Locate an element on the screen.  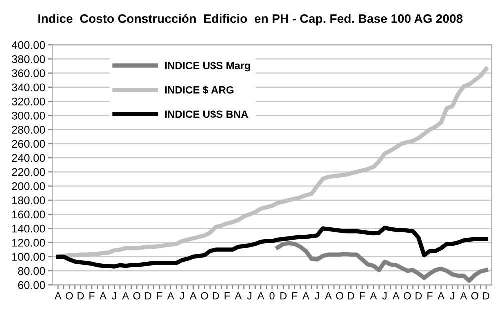
y-tick-label: 180.00 is located at coordinates (29, 200).